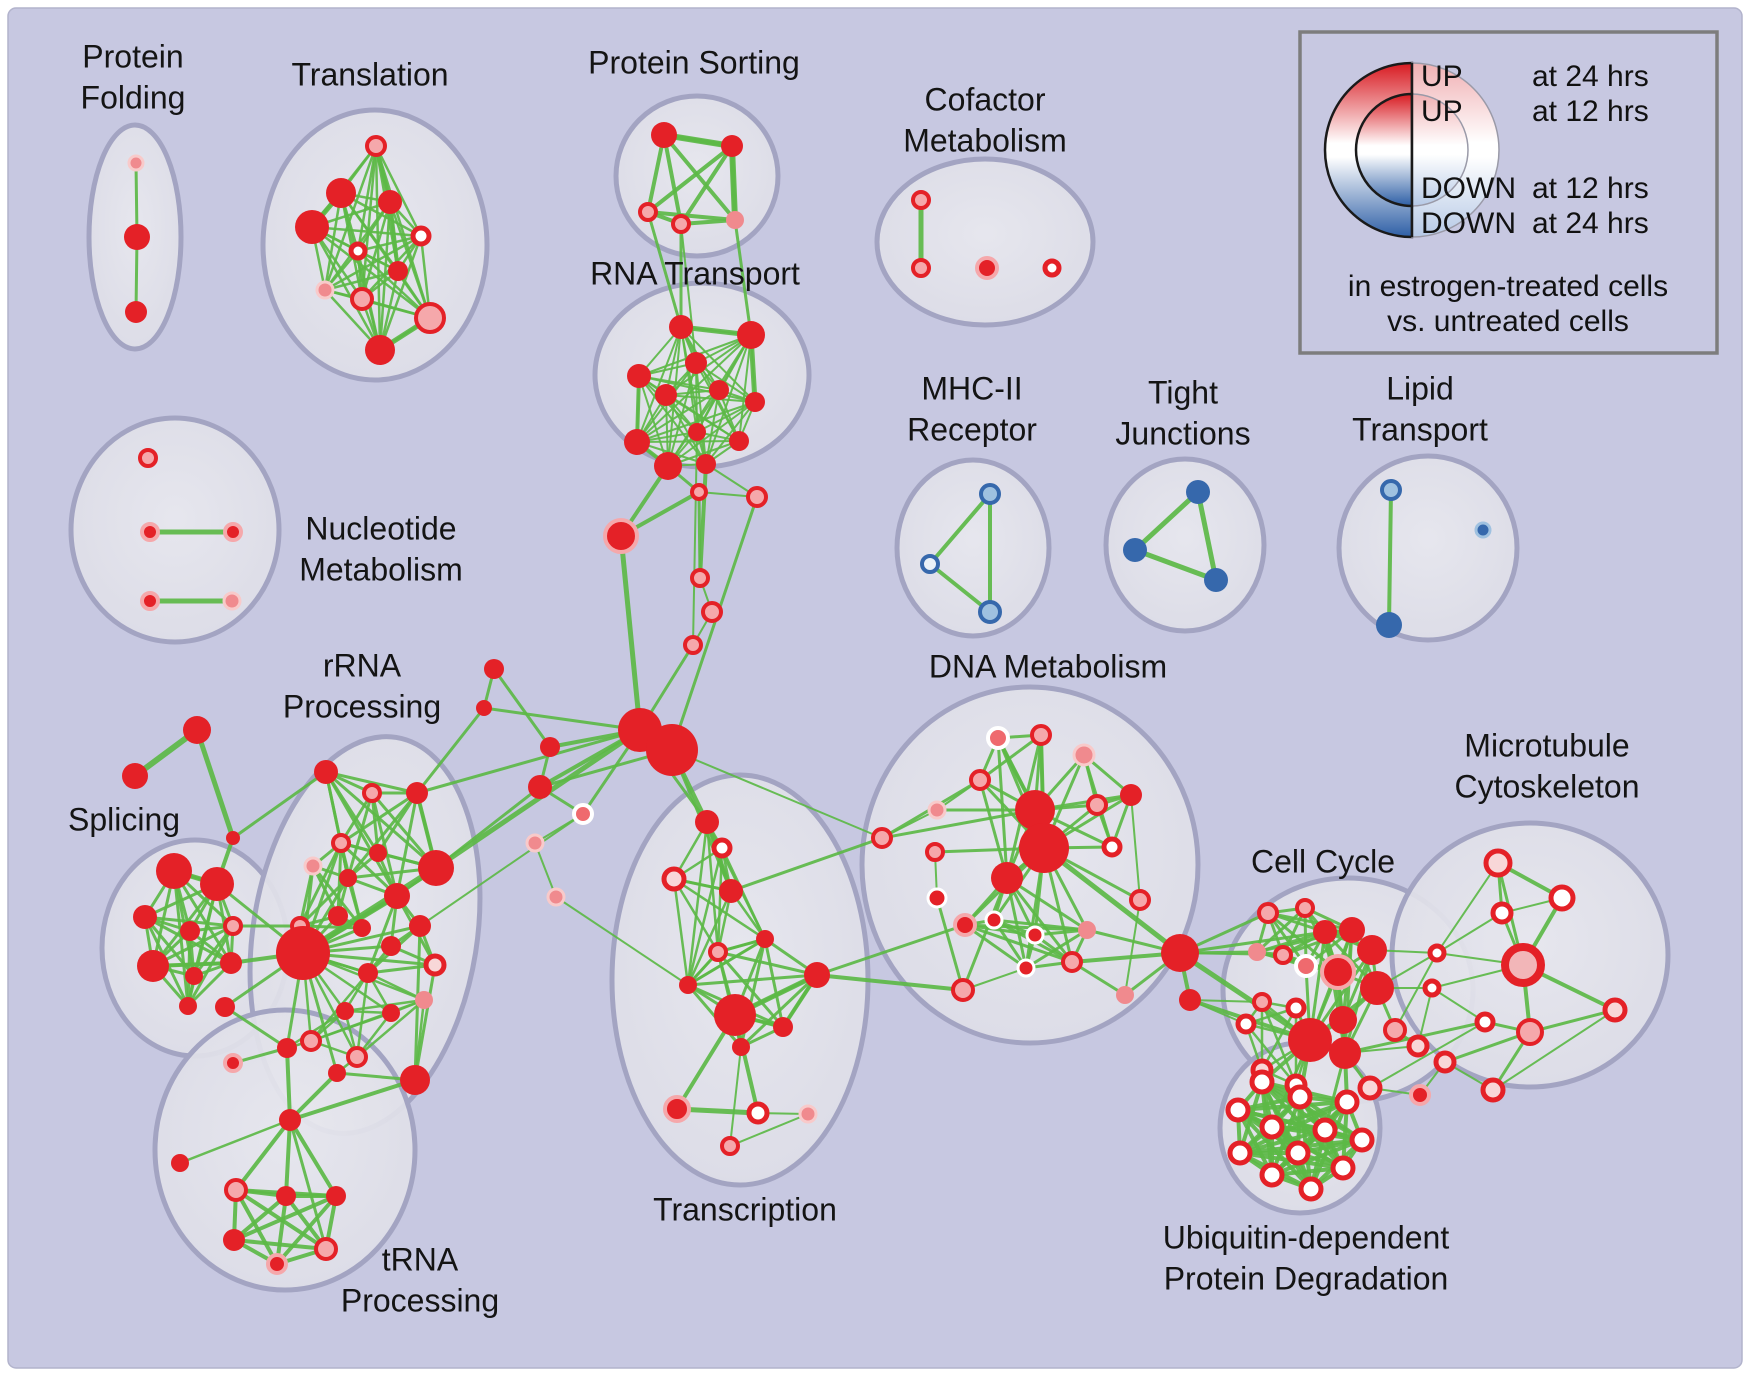 This screenshot has width=1750, height=1376. What do you see at coordinates (1384, 150) in the screenshot?
I see `legend-inner-left-half` at bounding box center [1384, 150].